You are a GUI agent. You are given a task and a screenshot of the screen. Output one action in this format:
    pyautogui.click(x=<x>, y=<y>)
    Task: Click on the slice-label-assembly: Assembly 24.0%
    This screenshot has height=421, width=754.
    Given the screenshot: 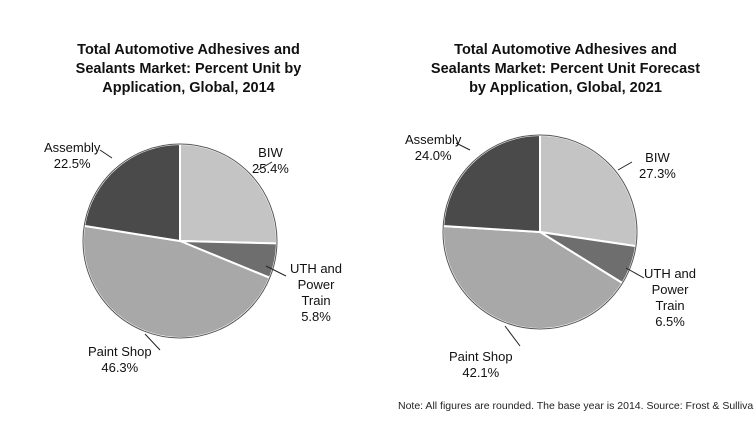 What is the action you would take?
    pyautogui.click(x=433, y=147)
    